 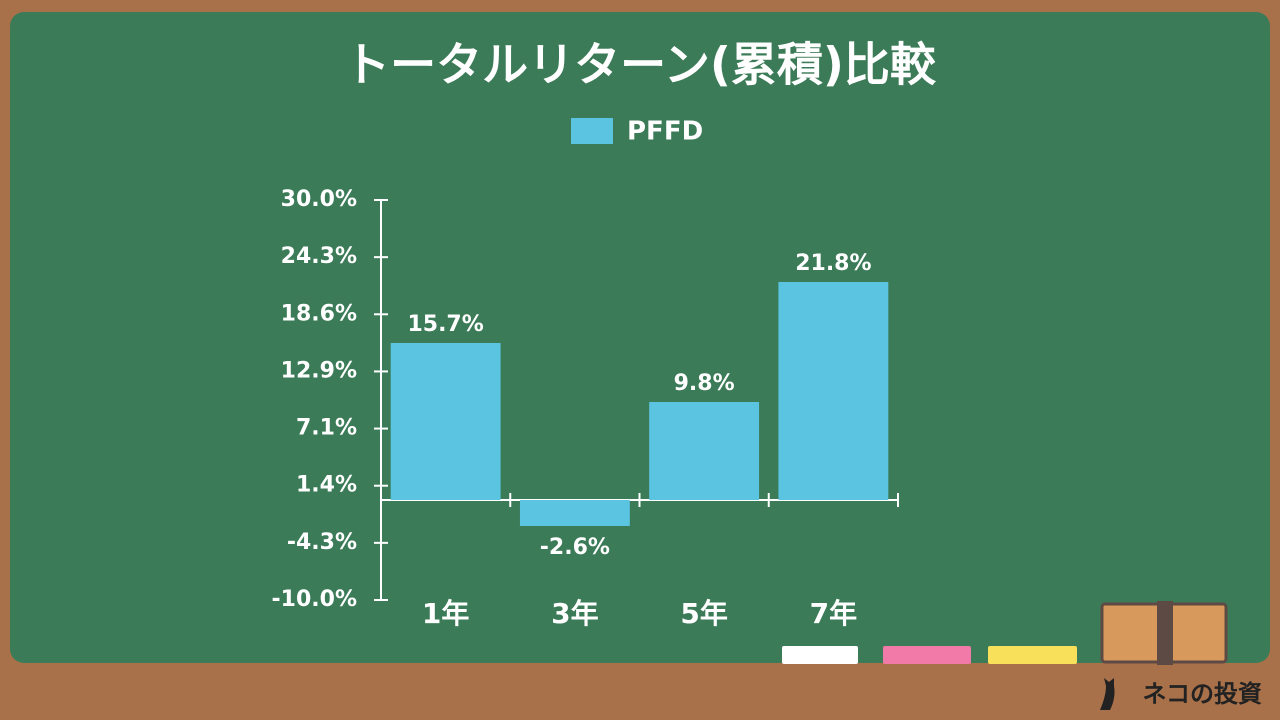 What do you see at coordinates (445, 324) in the screenshot?
I see `data-label: 15.7%` at bounding box center [445, 324].